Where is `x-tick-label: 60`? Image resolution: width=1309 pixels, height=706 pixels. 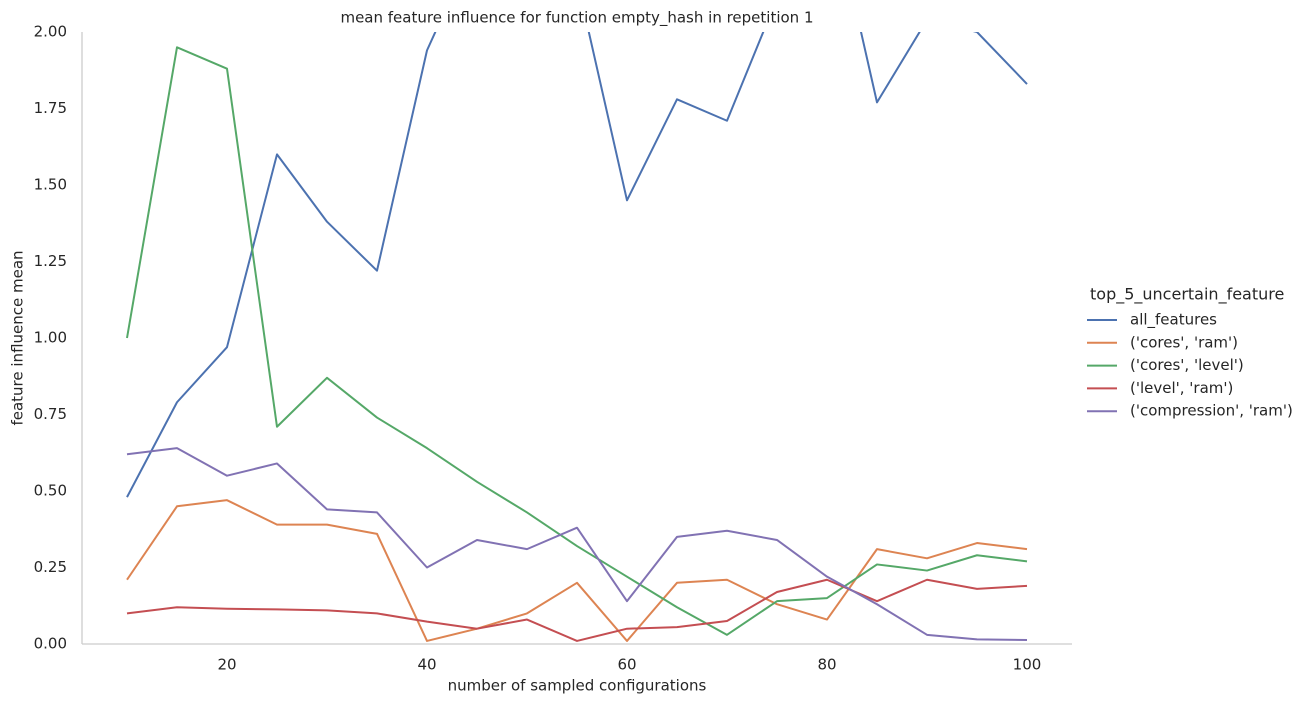 x-tick-label: 60 is located at coordinates (626, 665).